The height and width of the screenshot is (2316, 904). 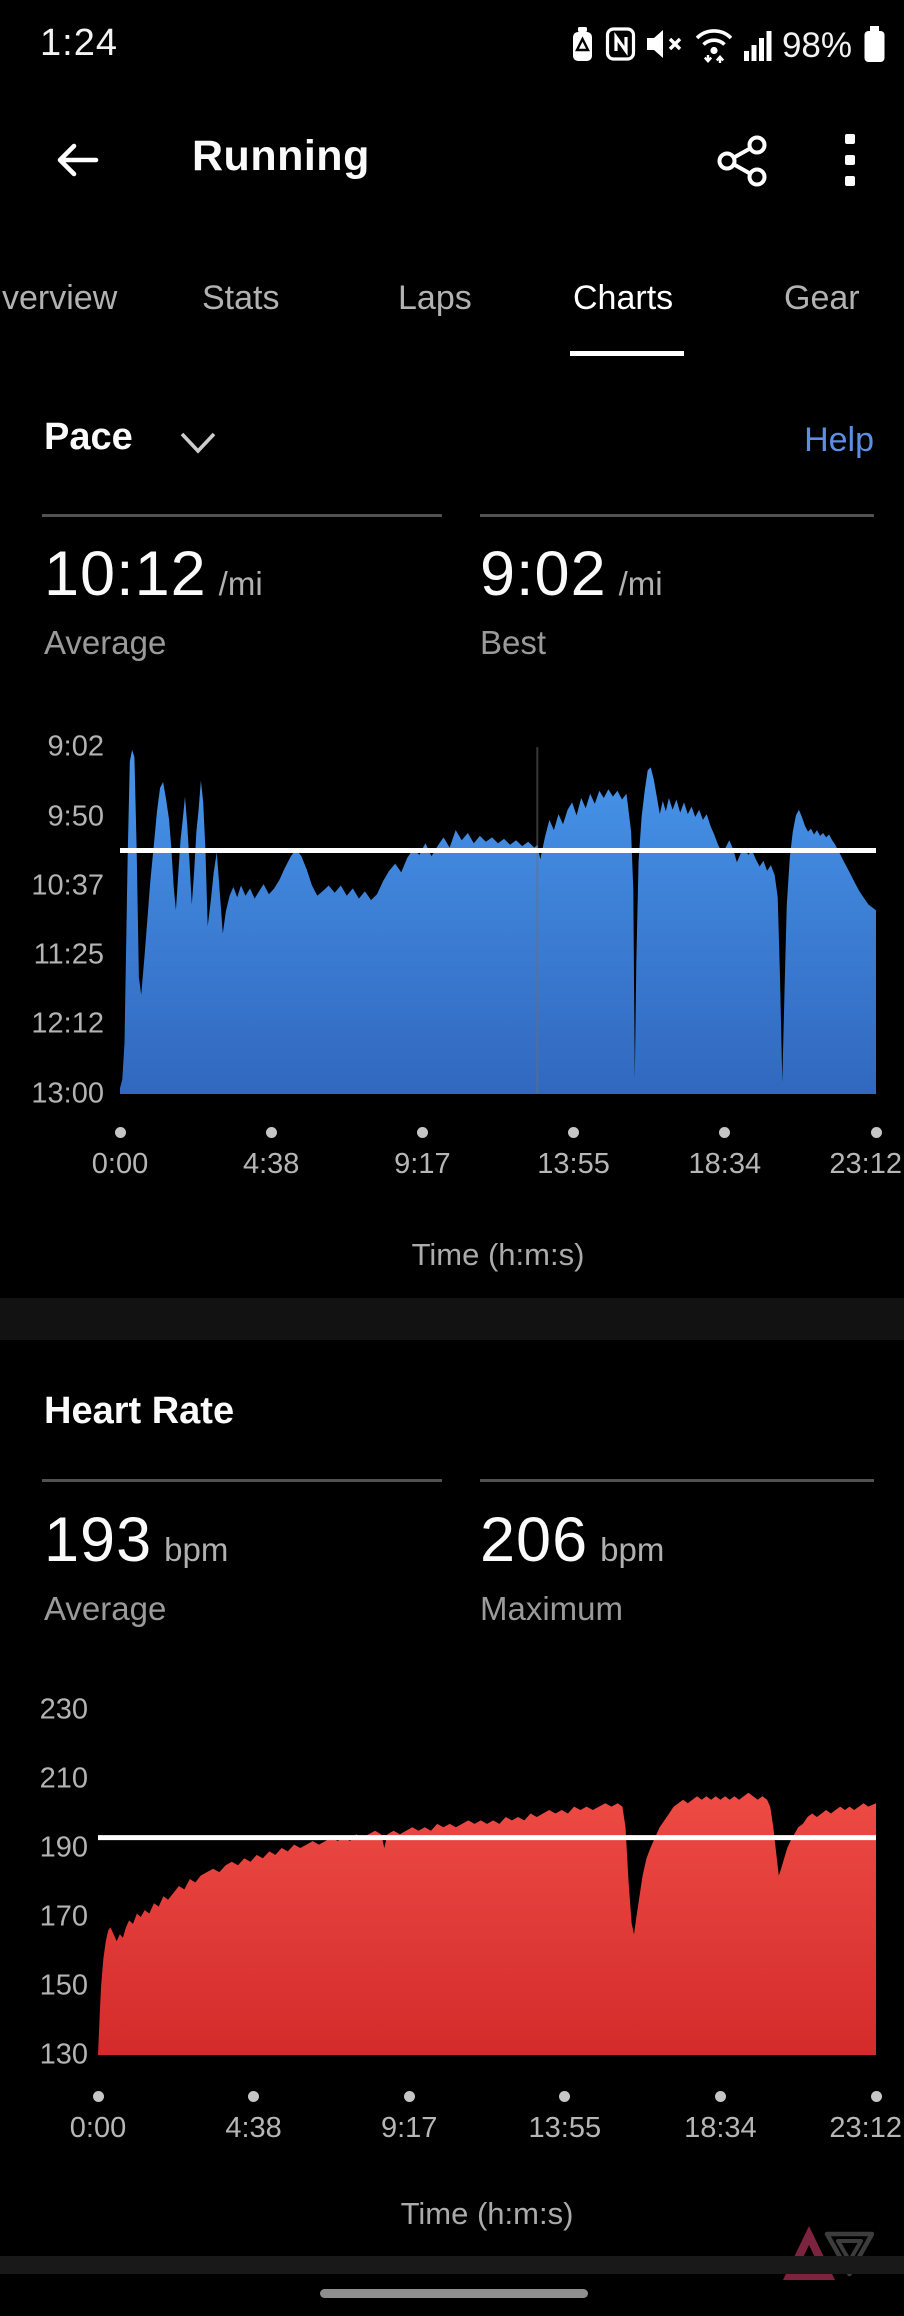 What do you see at coordinates (664, 46) in the screenshot?
I see `mute-icon` at bounding box center [664, 46].